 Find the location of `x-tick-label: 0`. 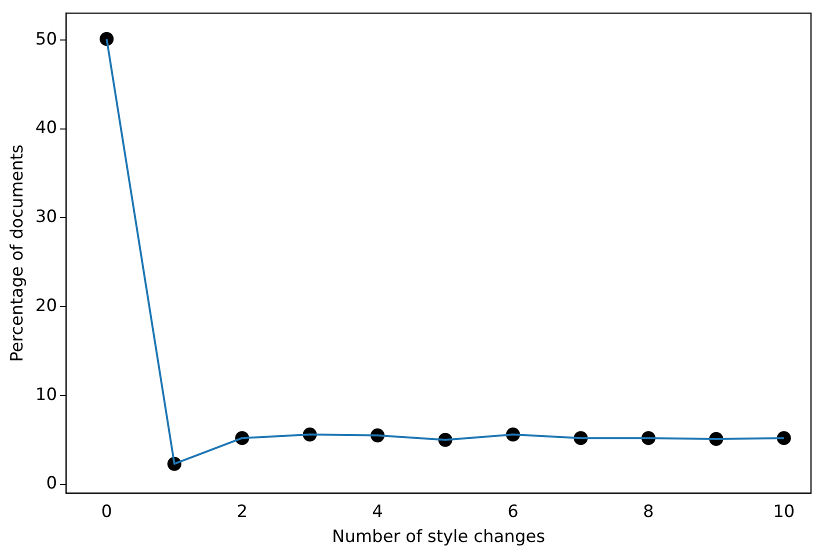

x-tick-label: 0 is located at coordinates (106, 512).